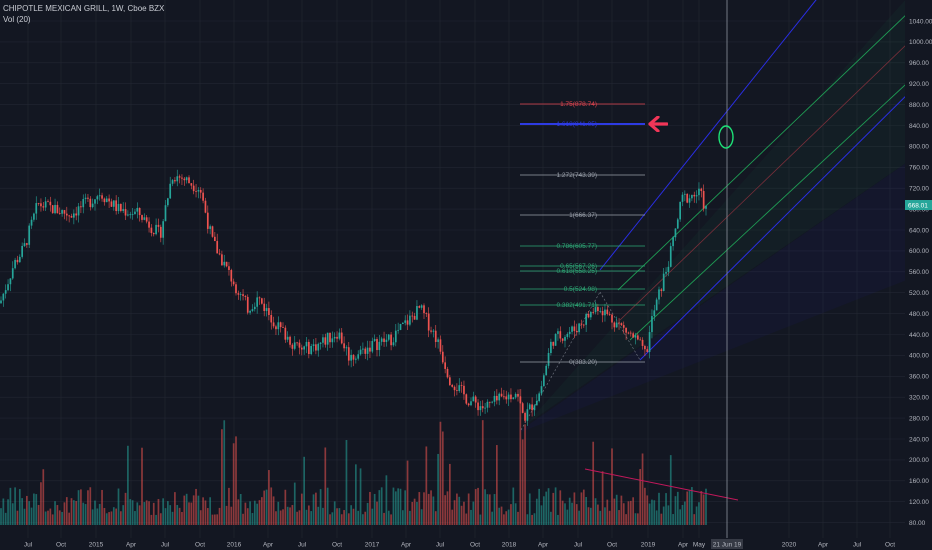  What do you see at coordinates (440, 545) in the screenshot?
I see `time-axis-label: Jul` at bounding box center [440, 545].